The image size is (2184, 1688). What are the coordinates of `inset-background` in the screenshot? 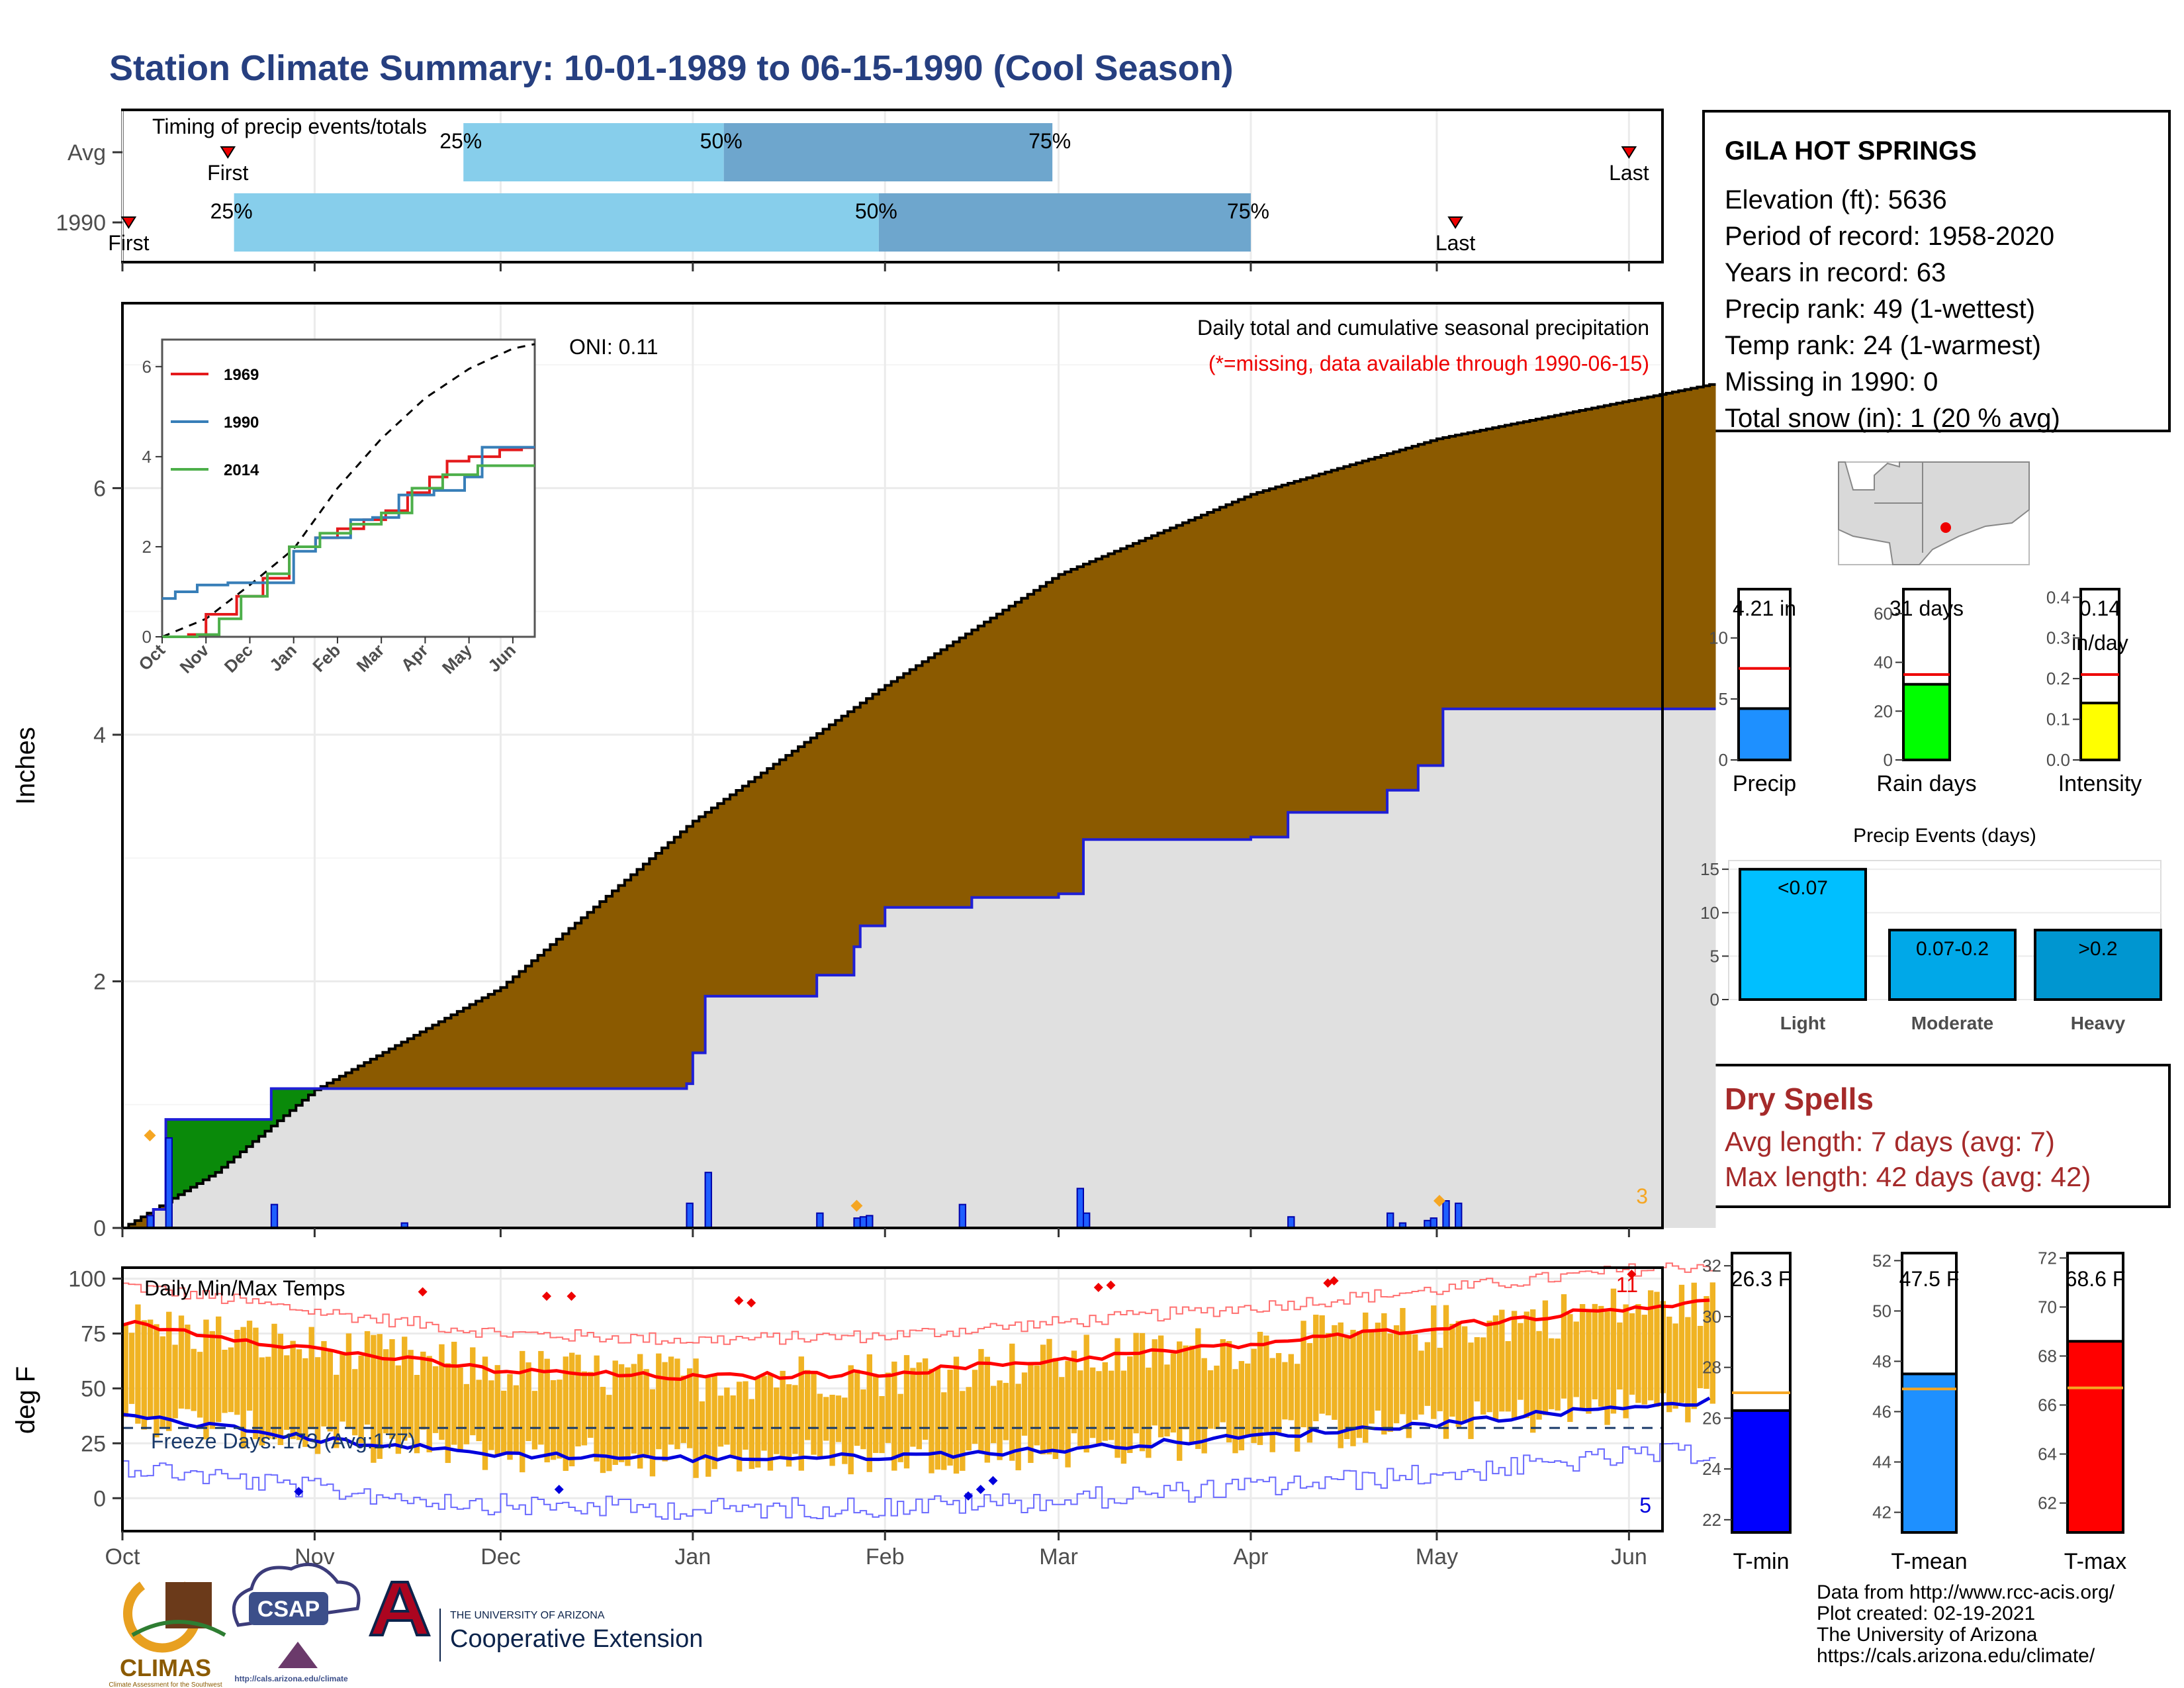 It's located at (348, 488).